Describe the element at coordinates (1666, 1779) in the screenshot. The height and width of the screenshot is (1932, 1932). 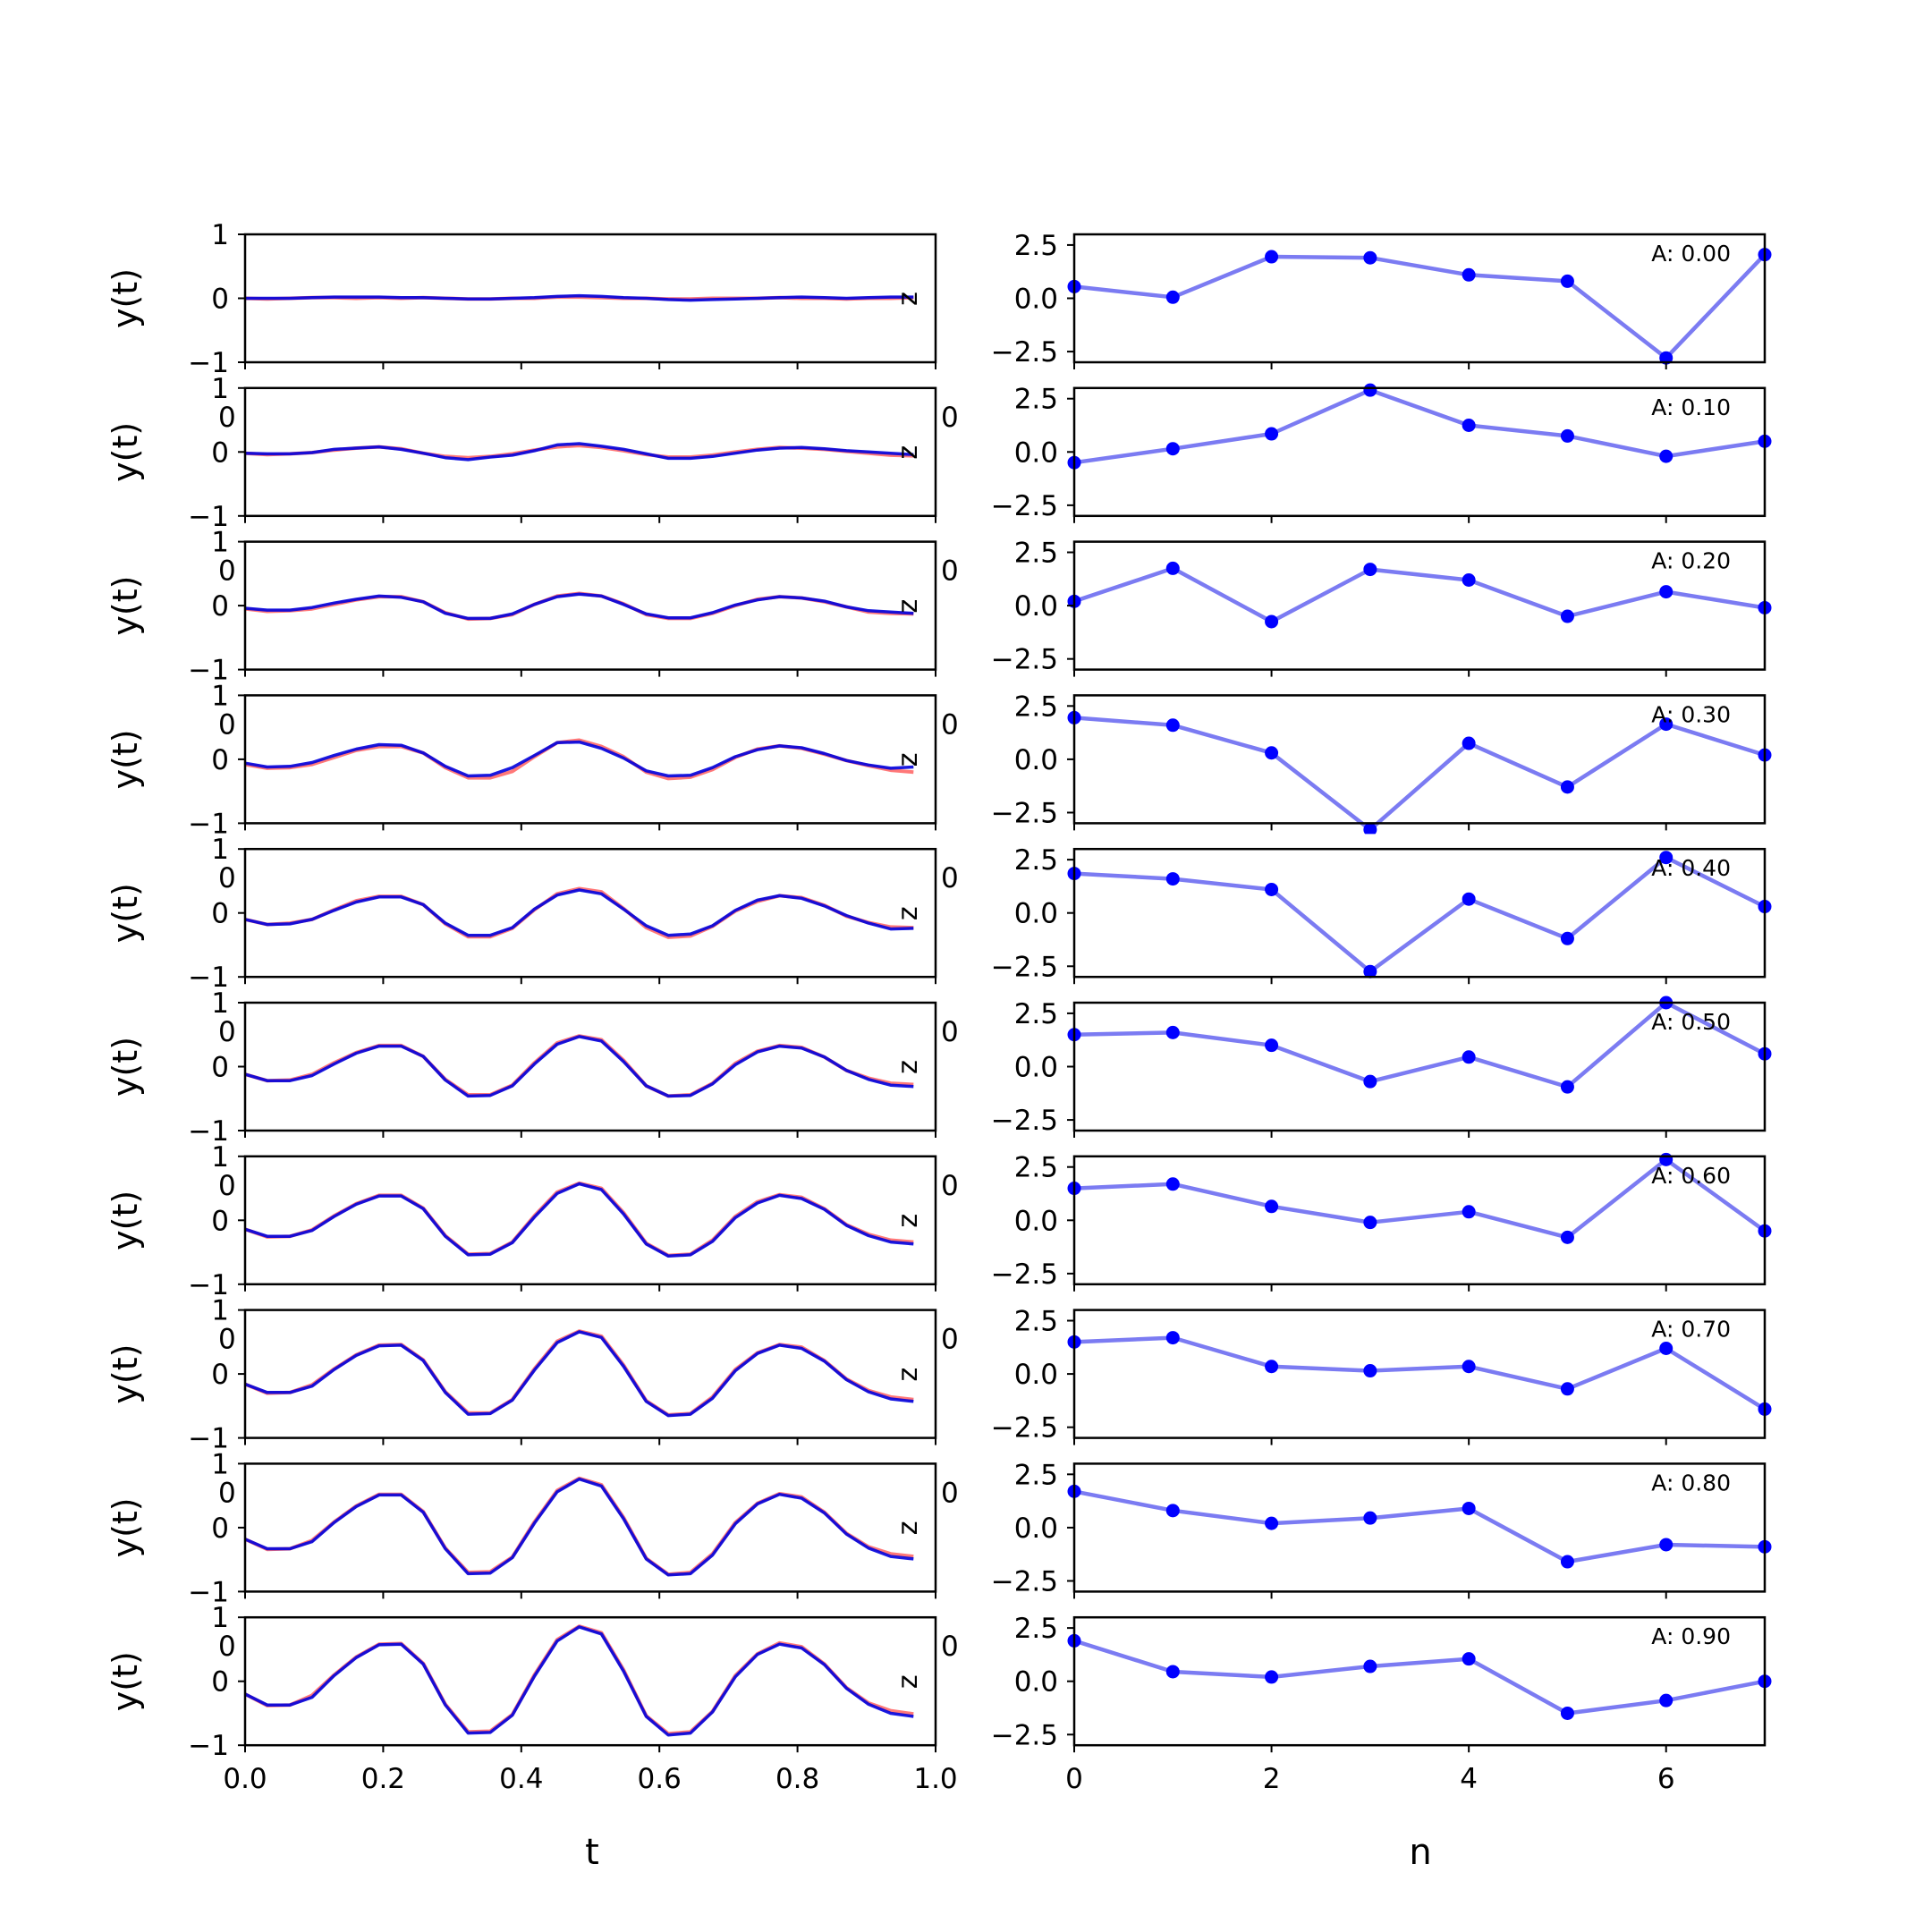
I see `right-x-tick-label: 6` at that location.